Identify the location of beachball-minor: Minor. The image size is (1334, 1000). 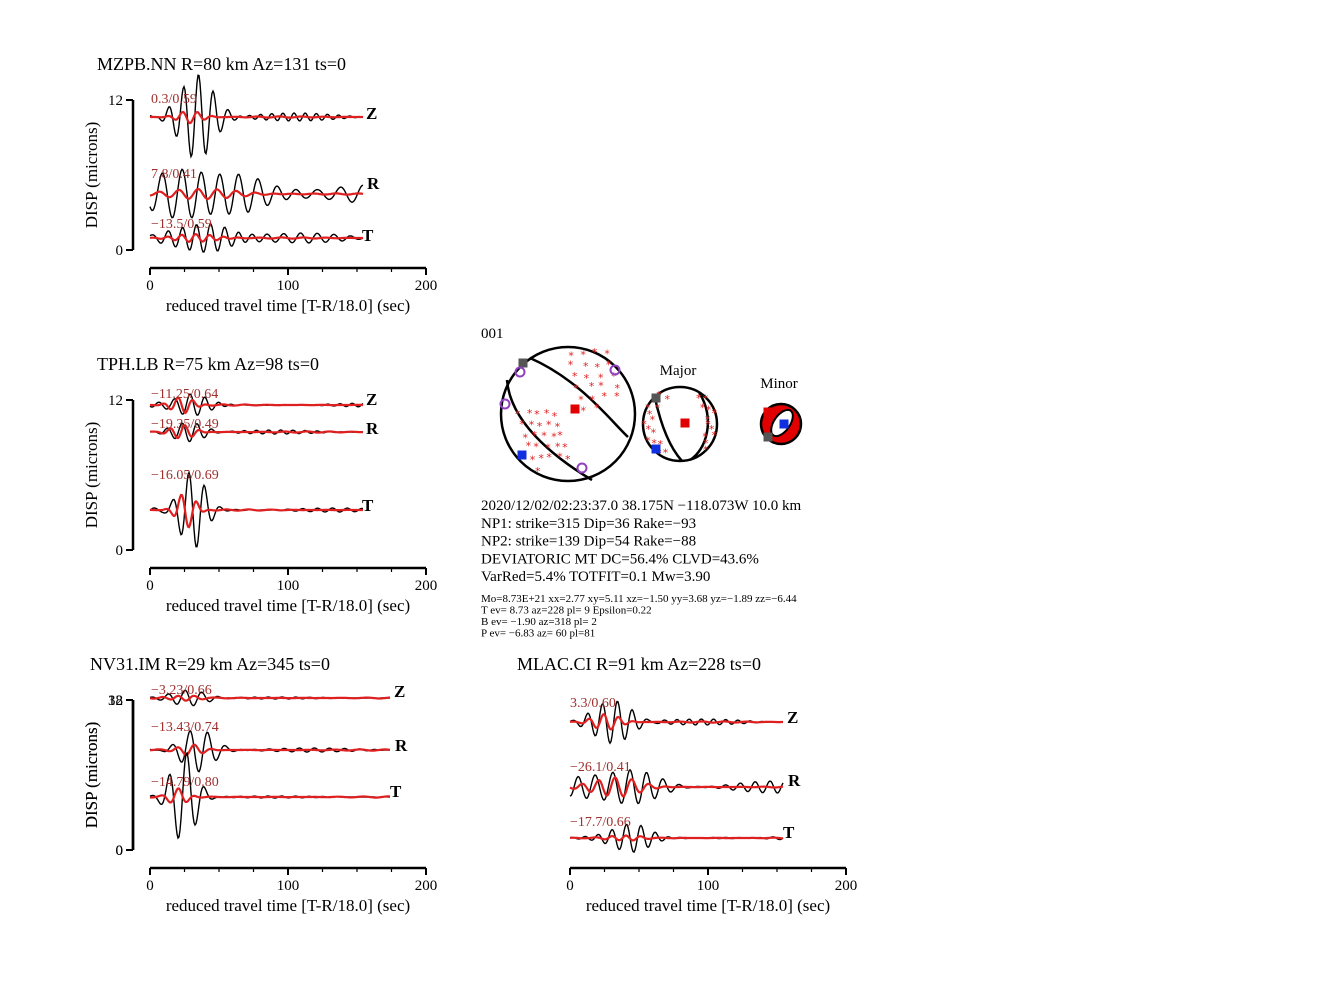
(781, 411).